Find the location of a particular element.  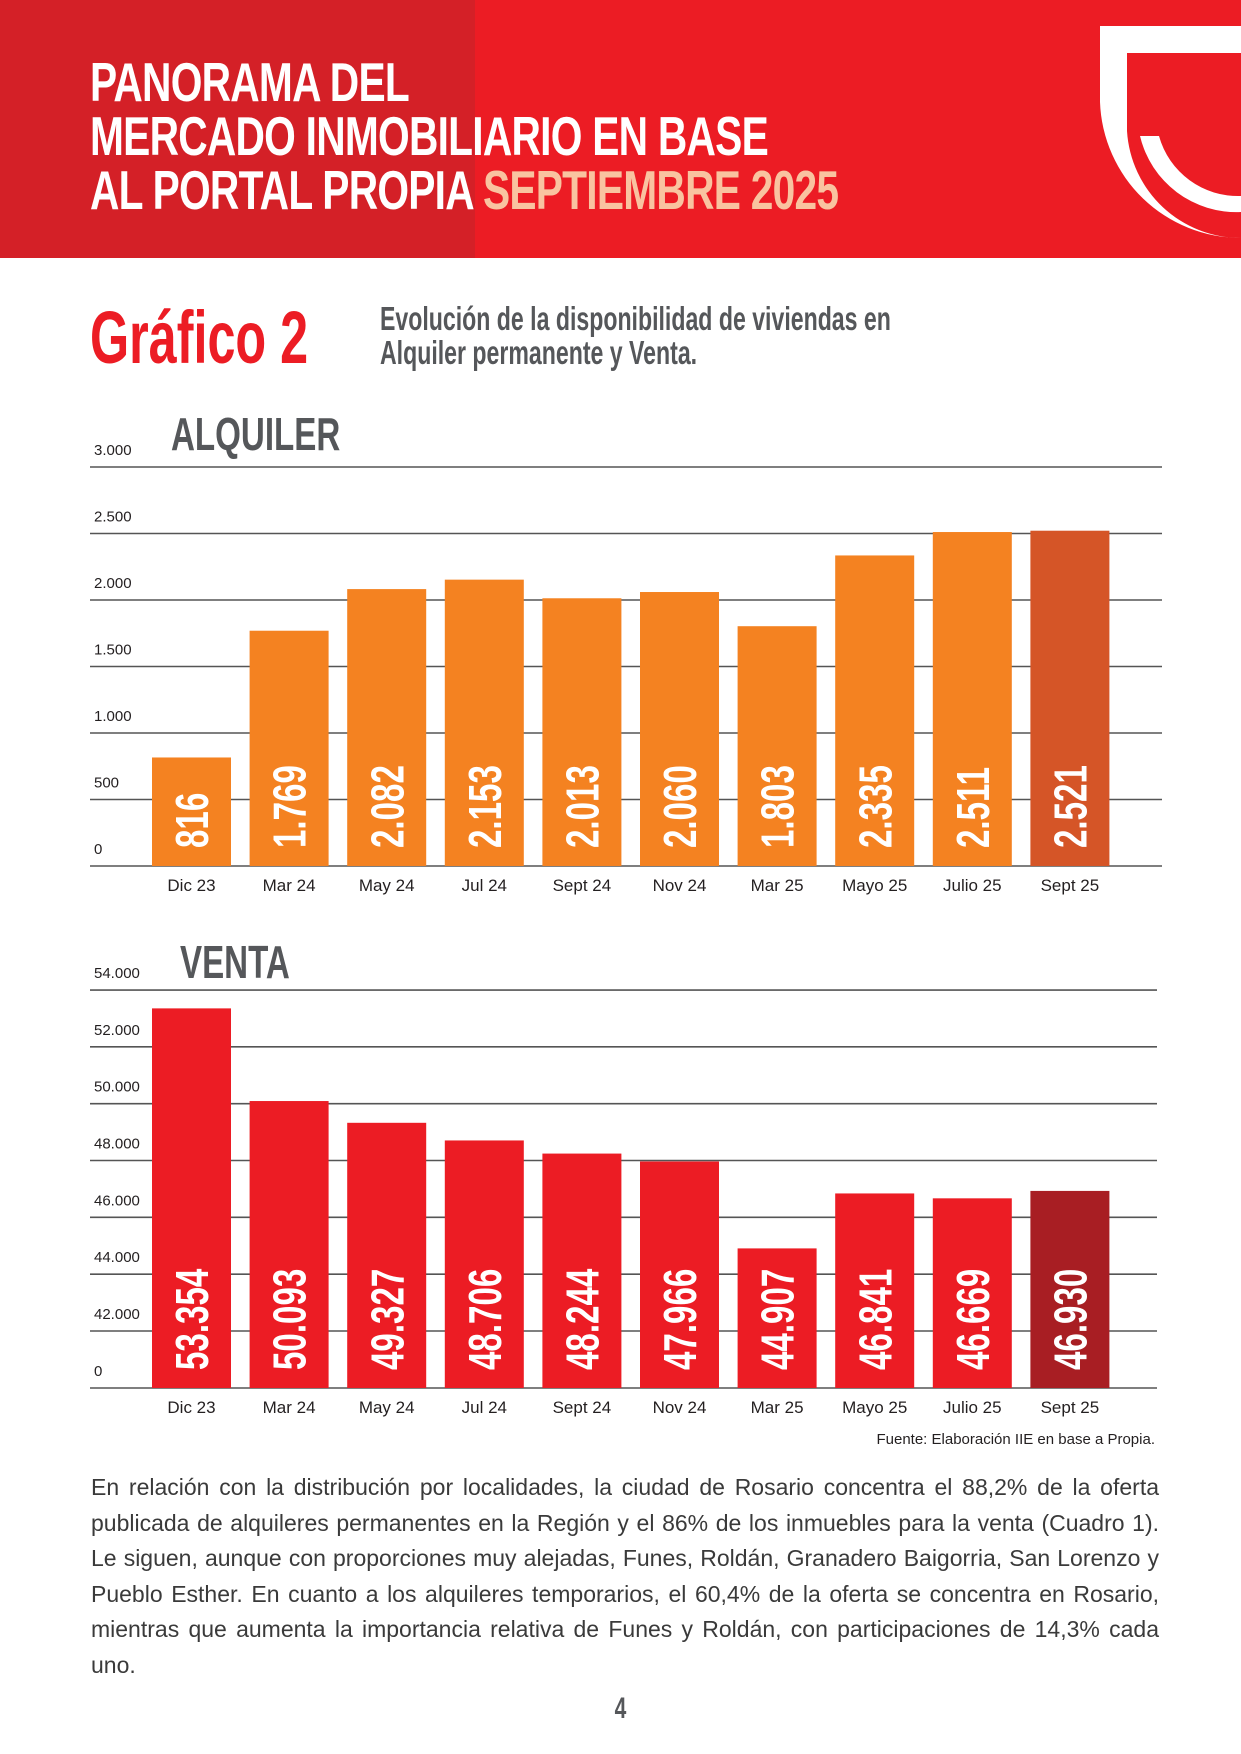

y-tick-label: 2.000 is located at coordinates (113, 583).